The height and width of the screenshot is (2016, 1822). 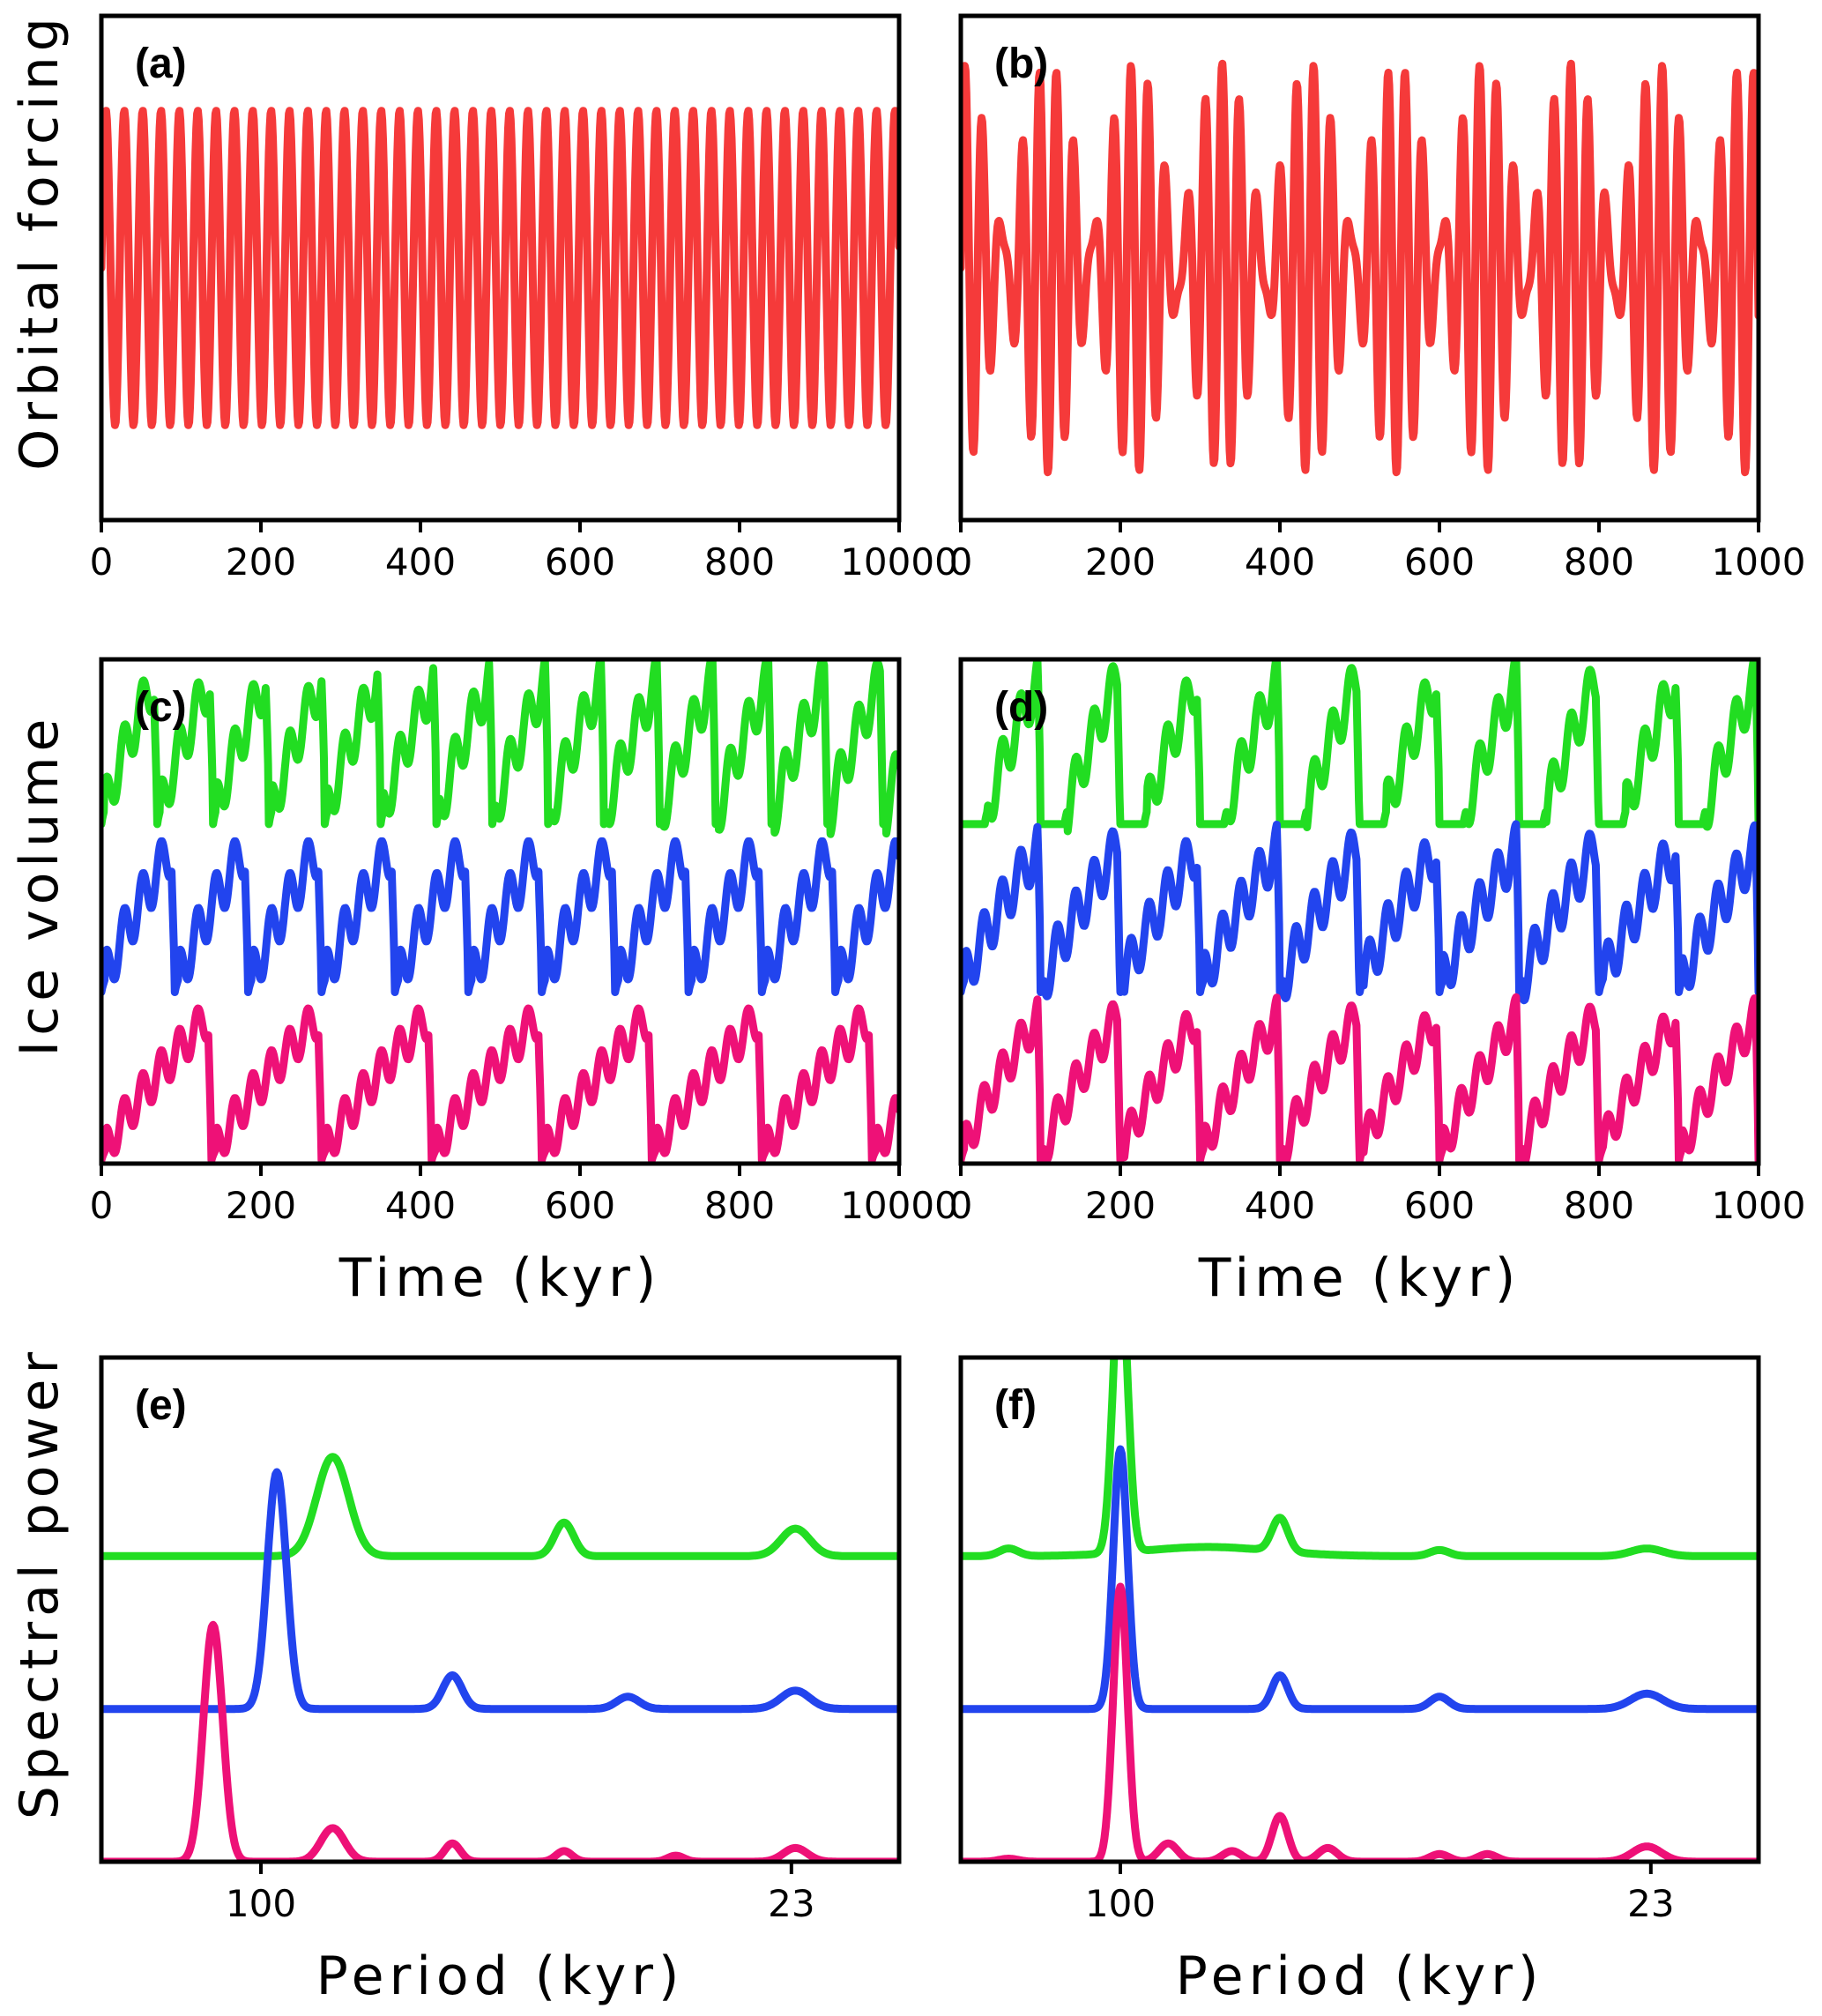 I want to click on y-axis-title-e: Spectral power, so click(x=40, y=1583).